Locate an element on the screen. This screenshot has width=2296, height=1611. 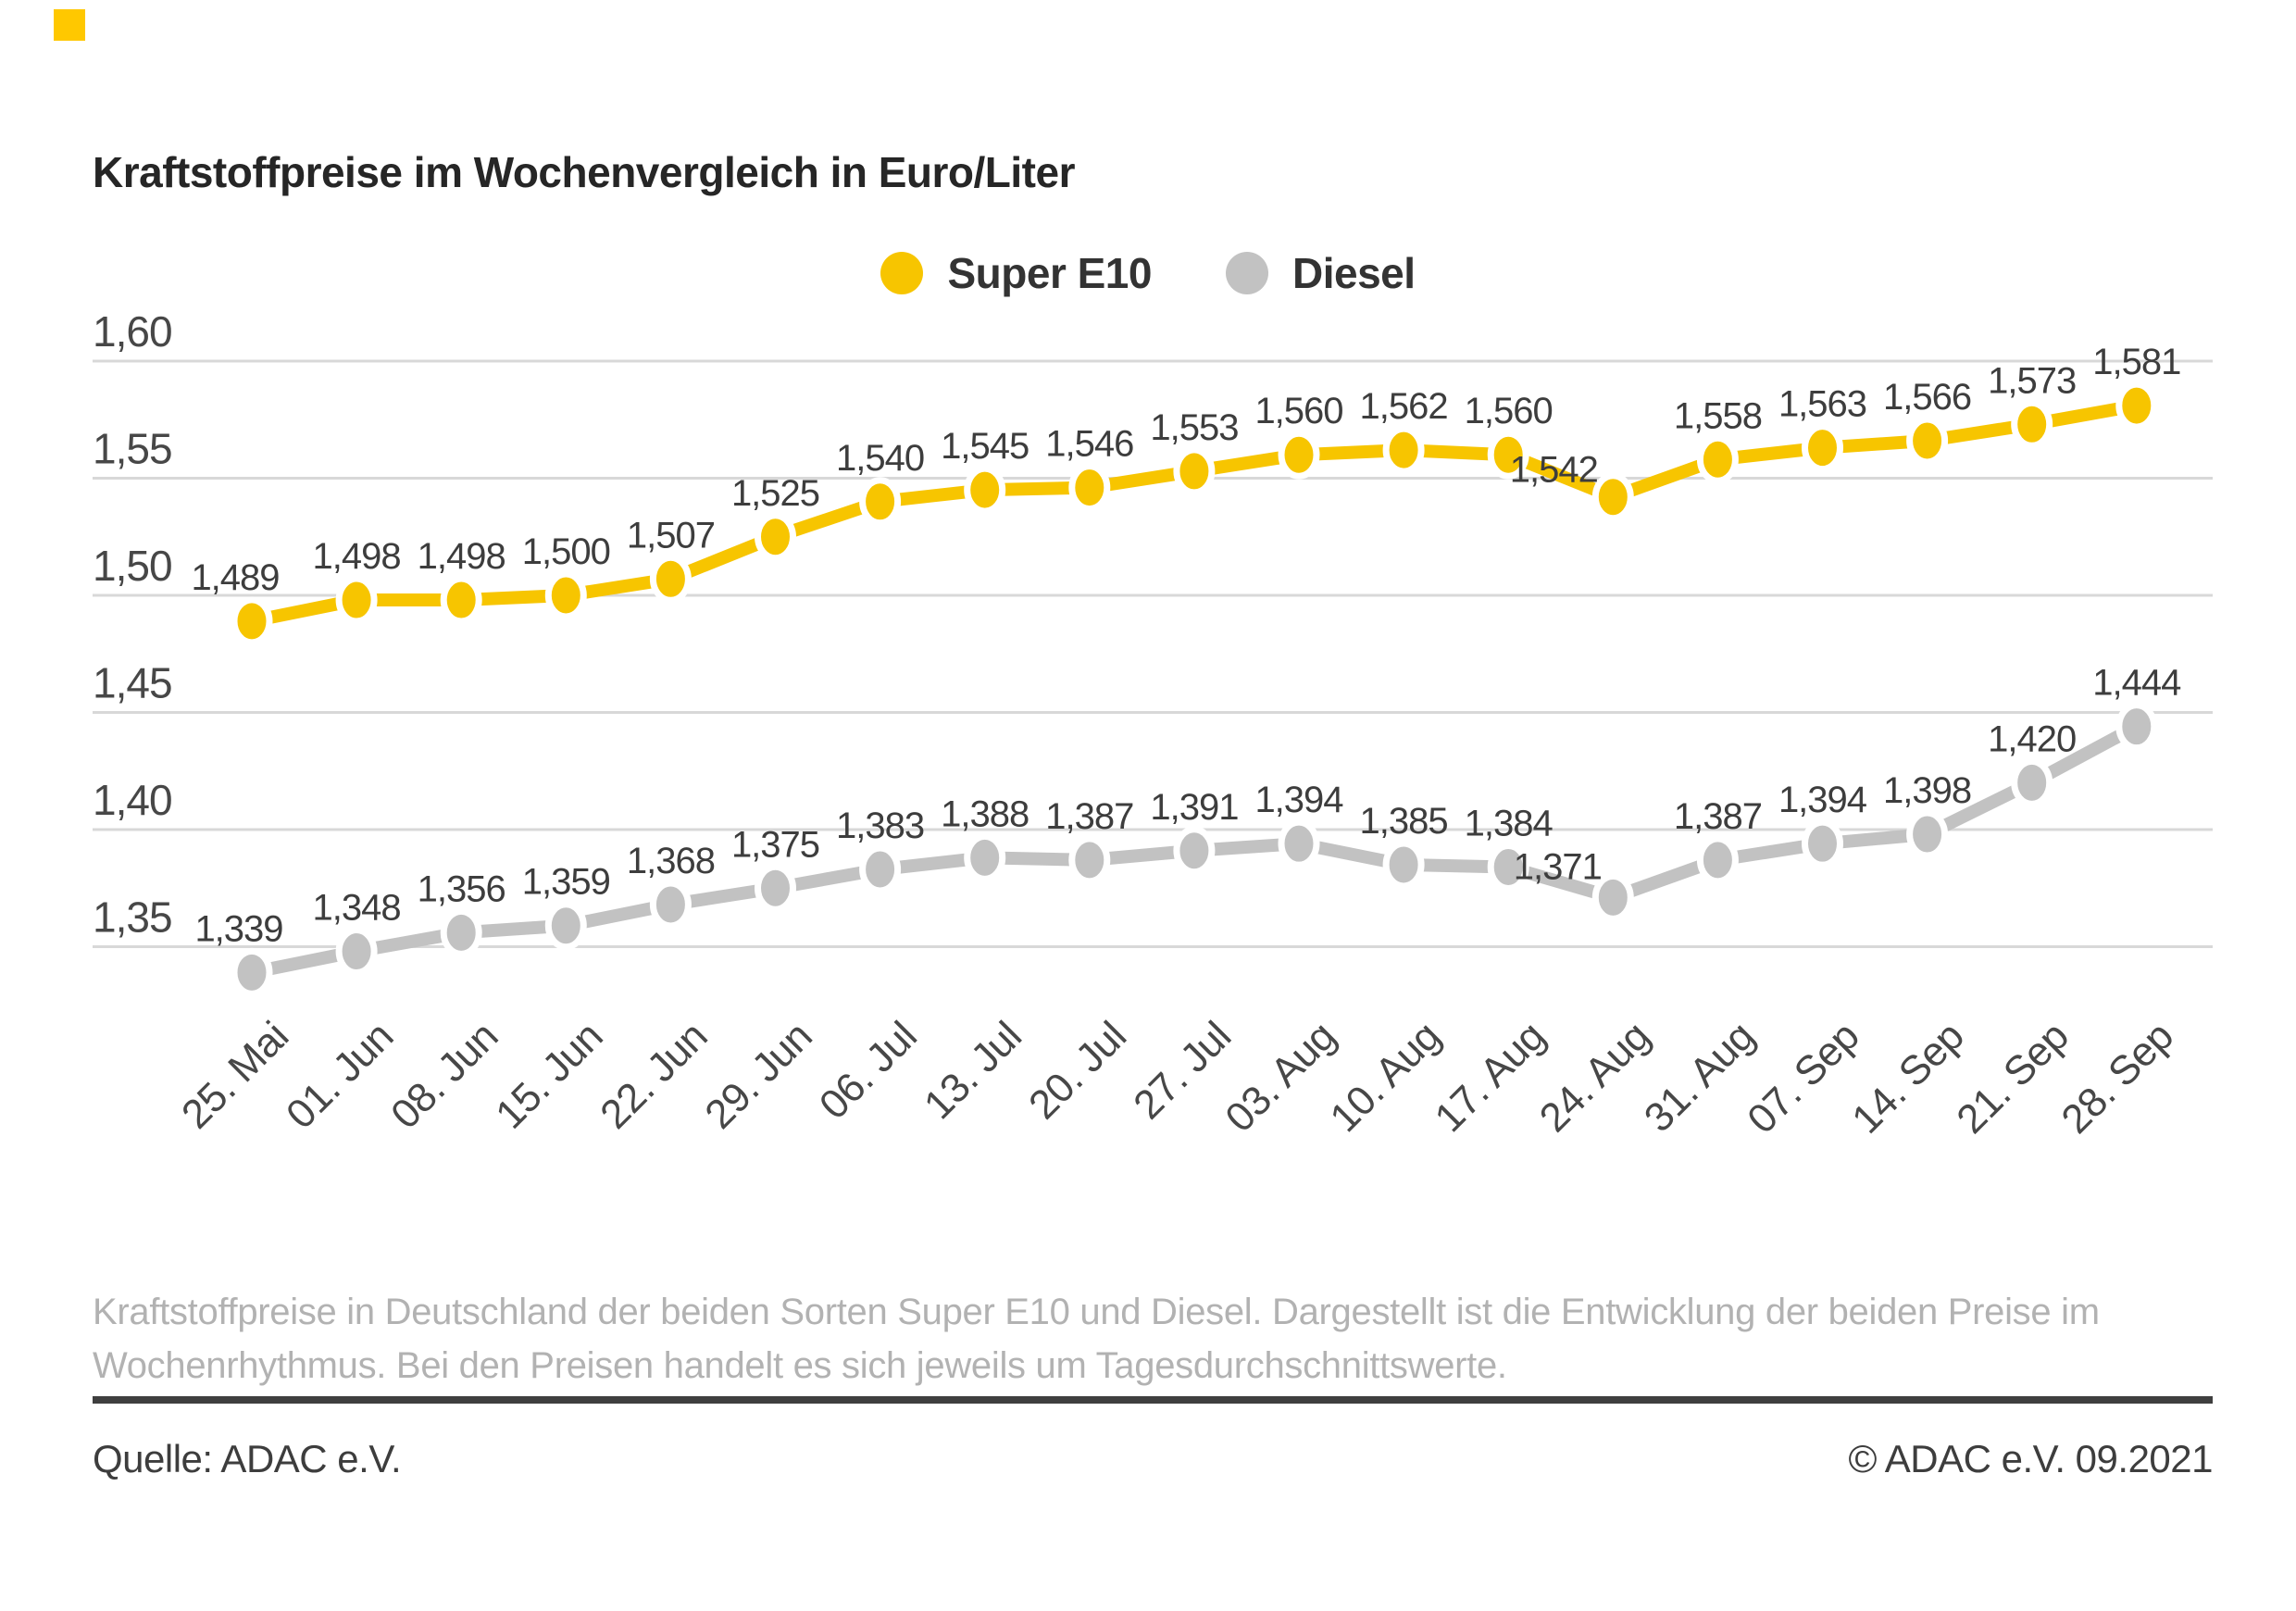
x-axis-tick-label: 10. Aug is located at coordinates (1385, 1077).